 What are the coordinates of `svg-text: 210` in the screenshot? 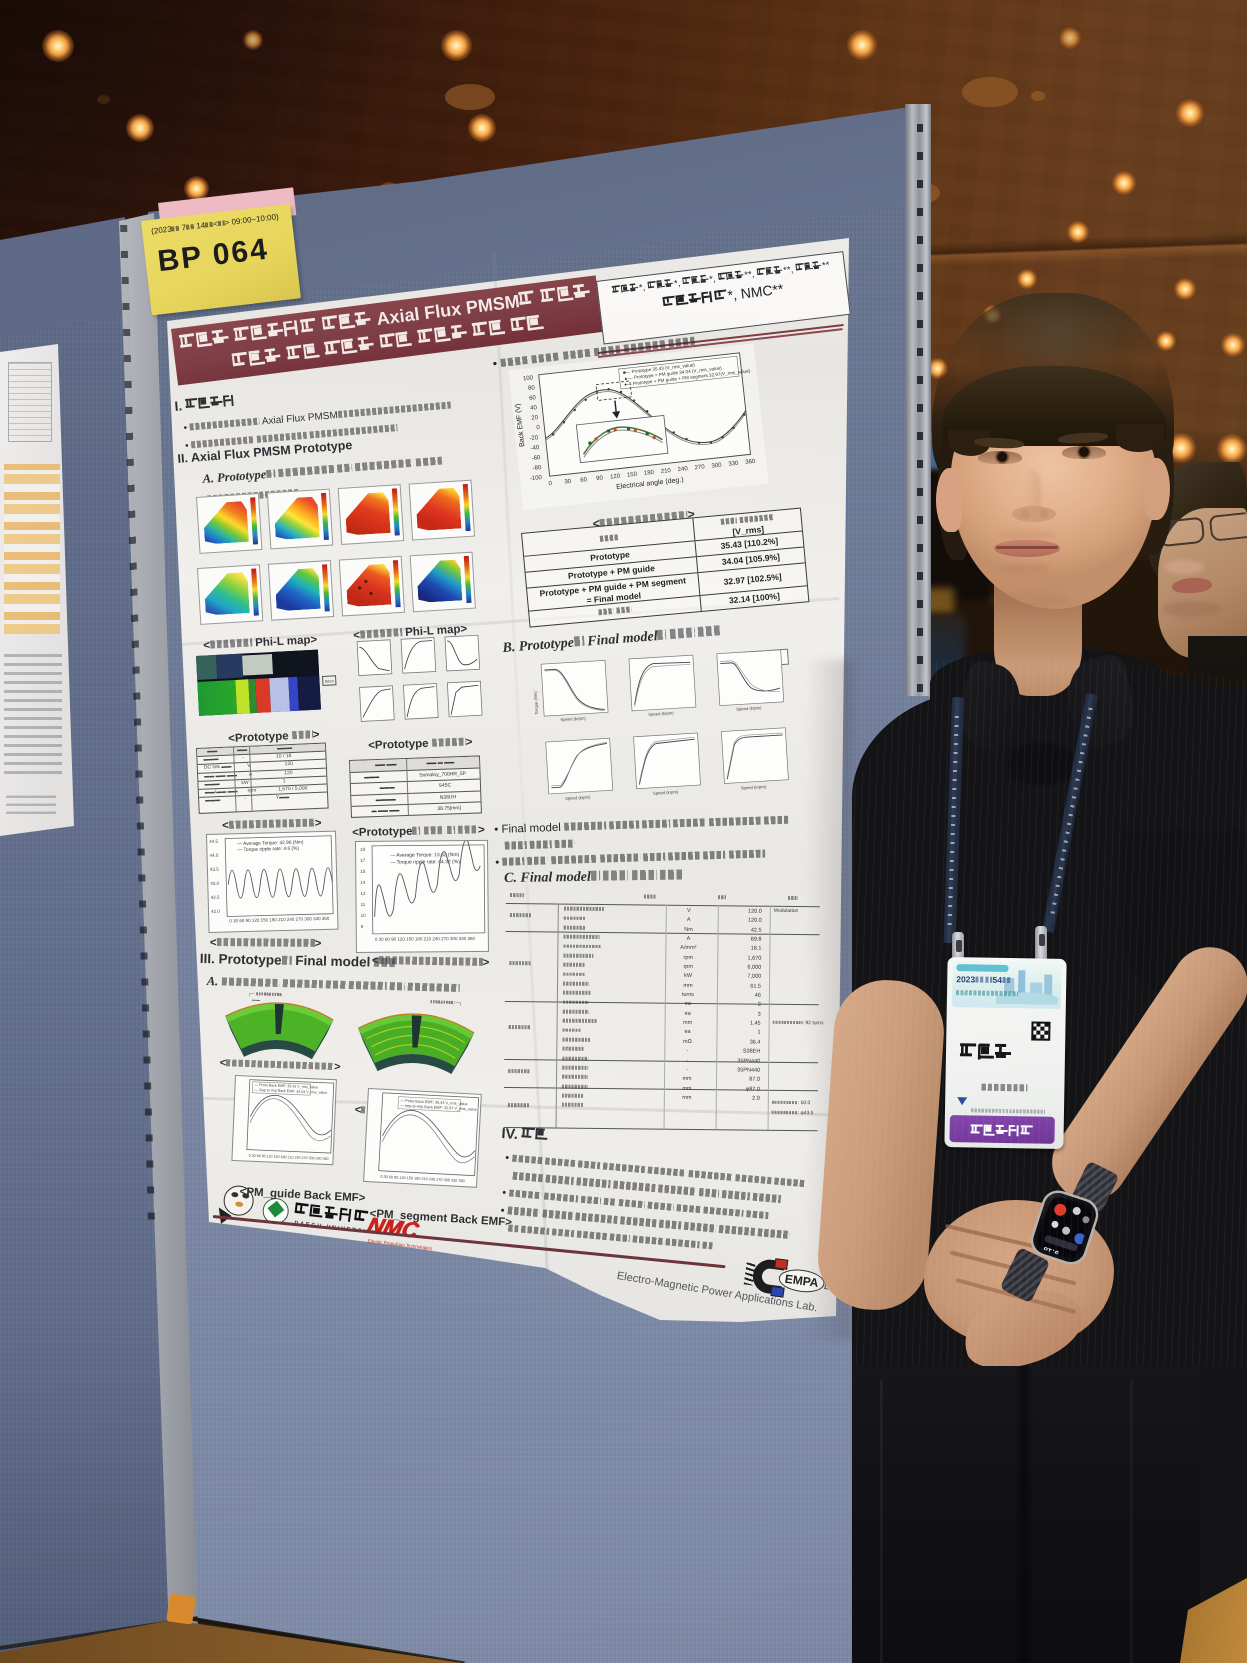 It's located at (666, 471).